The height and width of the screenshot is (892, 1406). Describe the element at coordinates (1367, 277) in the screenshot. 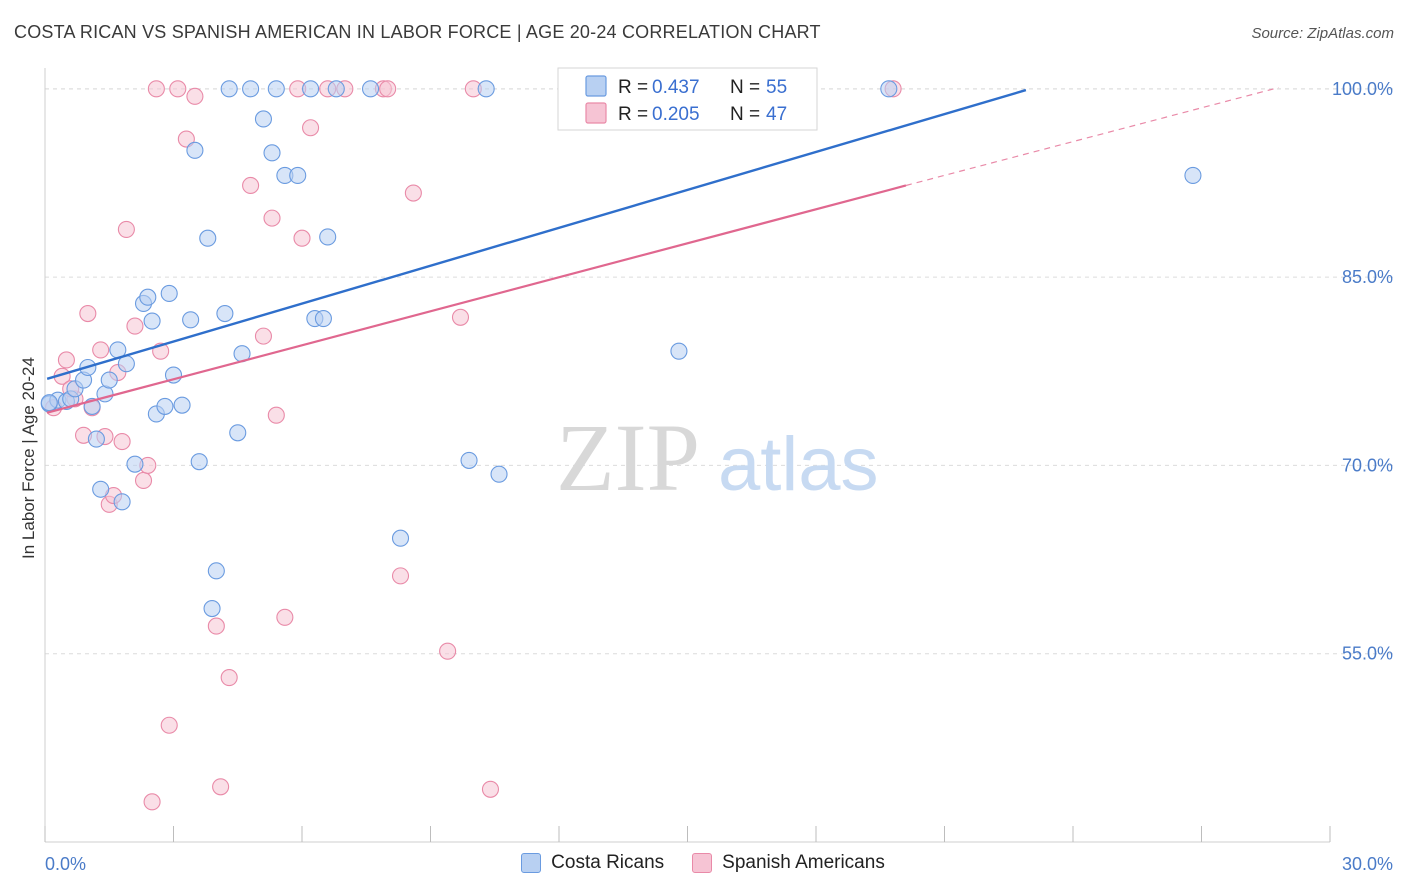

I see `y-tick-label-1: 85.0%` at that location.